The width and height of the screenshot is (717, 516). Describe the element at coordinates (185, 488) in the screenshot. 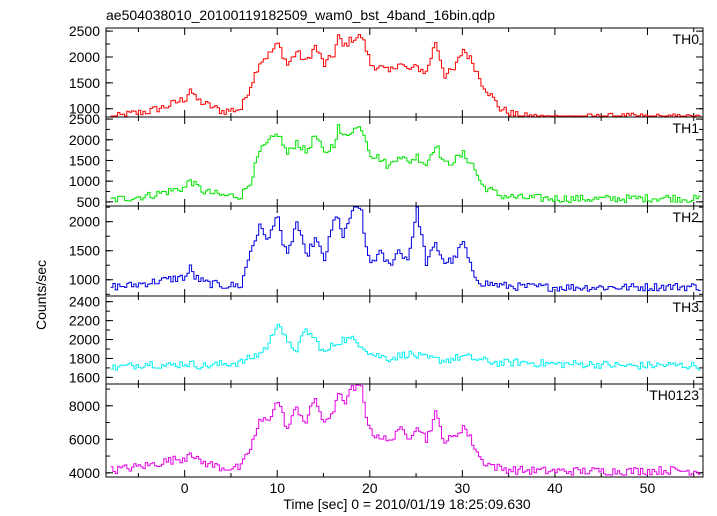

I see `x-tick-label: 0` at that location.